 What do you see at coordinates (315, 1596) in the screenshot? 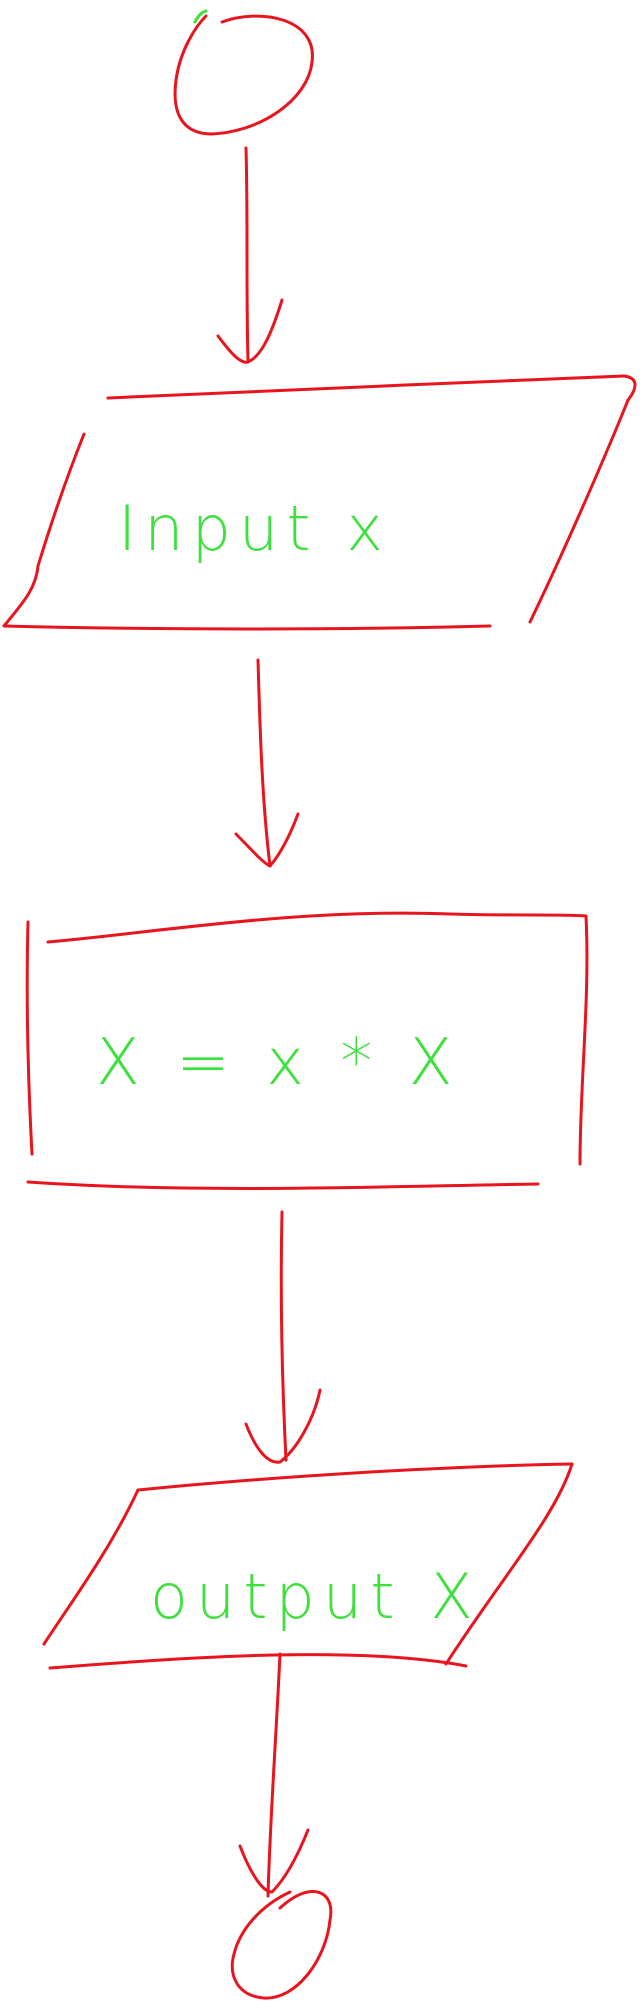
I see `output-node-label: output X` at bounding box center [315, 1596].